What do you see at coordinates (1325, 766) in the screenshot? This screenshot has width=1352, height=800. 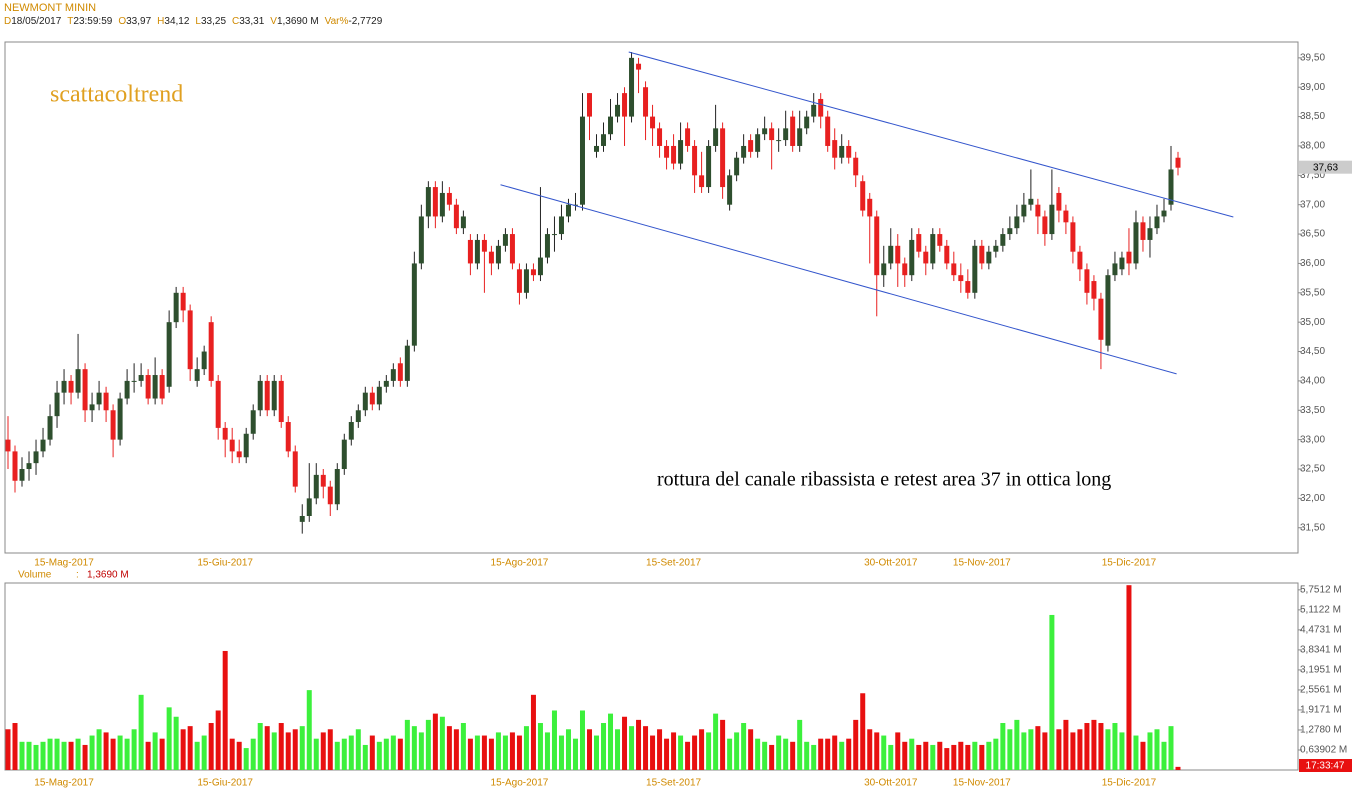 I see `clock: 17:33:47` at bounding box center [1325, 766].